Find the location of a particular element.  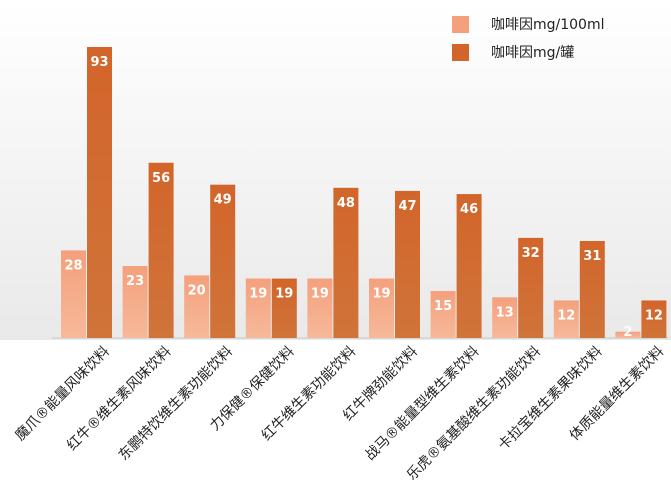

legend-item-per-100ml: 咖啡因mg/100ml is located at coordinates (528, 24).